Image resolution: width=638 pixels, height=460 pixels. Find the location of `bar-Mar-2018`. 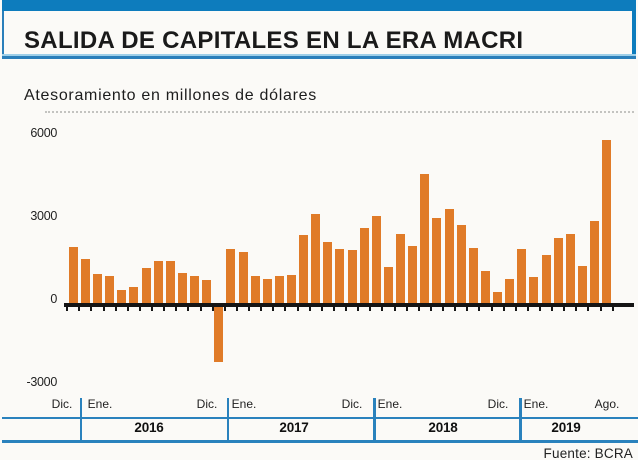

bar-Mar-2018 is located at coordinates (401, 269).